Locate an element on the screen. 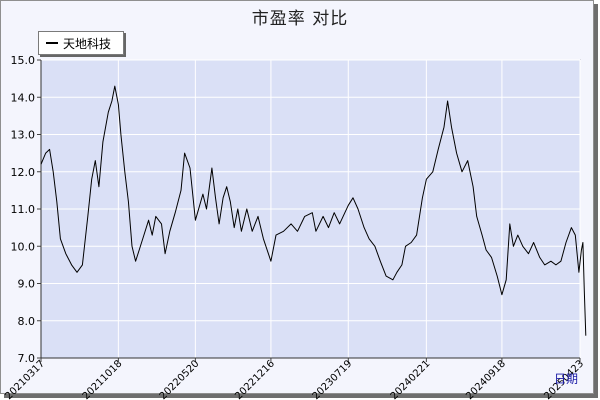  legend-swatch is located at coordinates (52, 43).